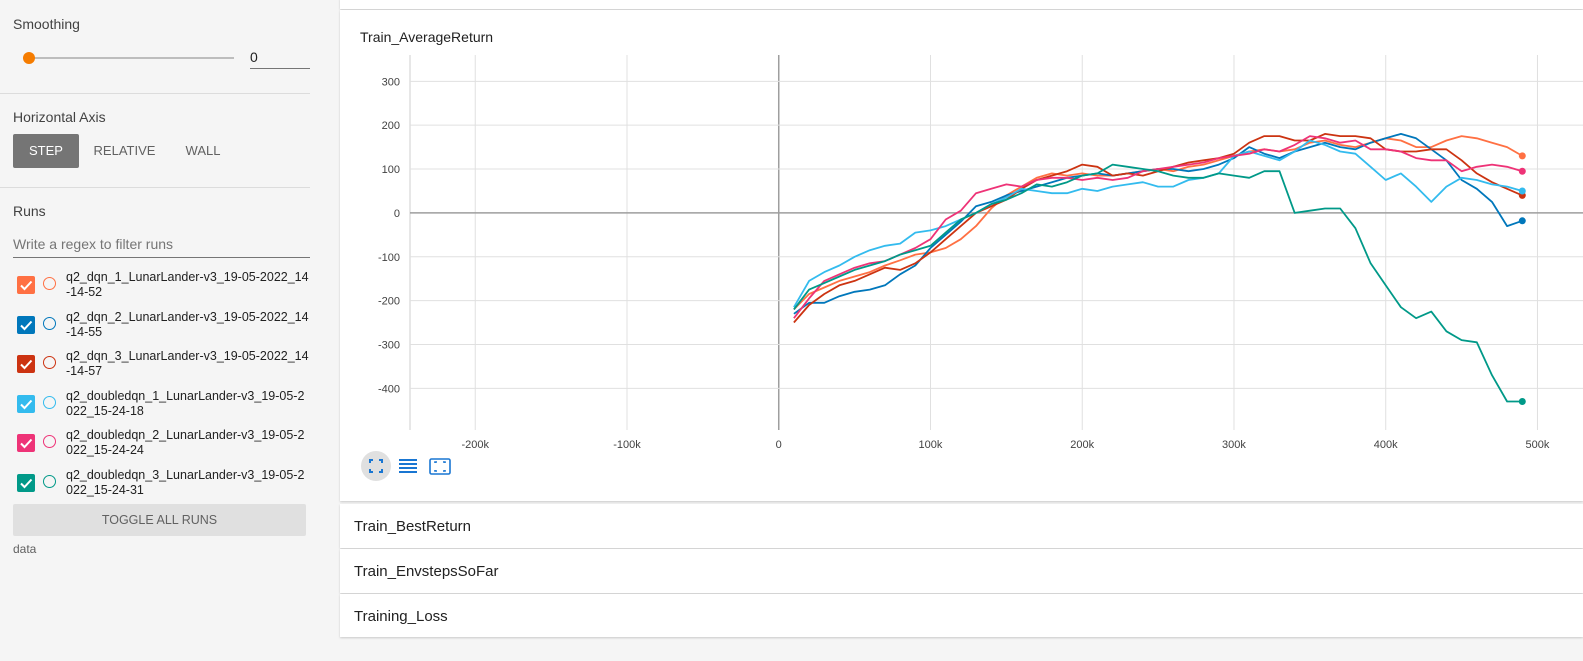 Image resolution: width=1583 pixels, height=661 pixels. Describe the element at coordinates (389, 302) in the screenshot. I see `y-tick-label: -200` at that location.